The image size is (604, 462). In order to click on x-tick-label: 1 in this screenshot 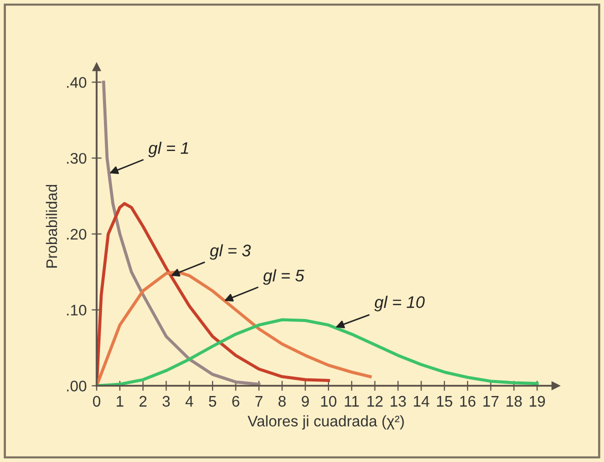, I will do `click(120, 401)`.